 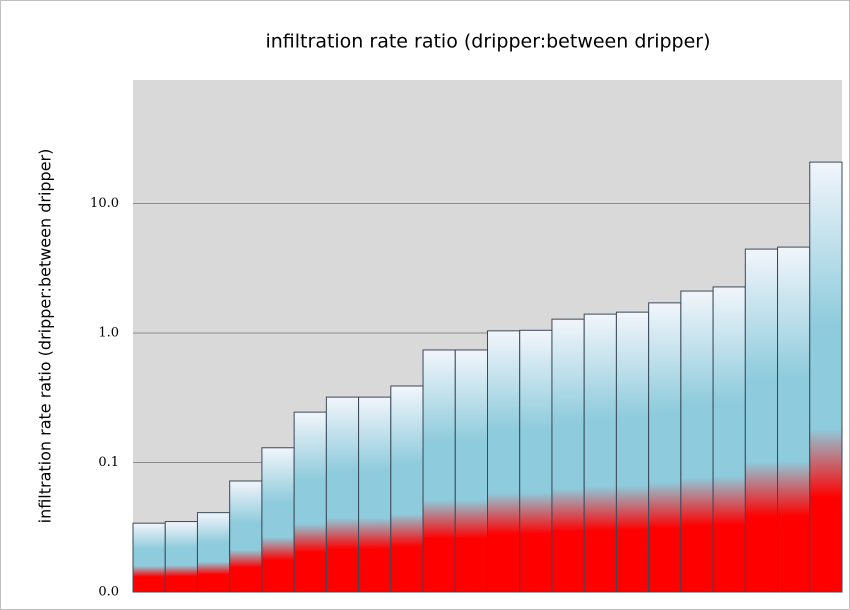 What do you see at coordinates (108, 333) in the screenshot?
I see `y-tick-label: 1.0` at bounding box center [108, 333].